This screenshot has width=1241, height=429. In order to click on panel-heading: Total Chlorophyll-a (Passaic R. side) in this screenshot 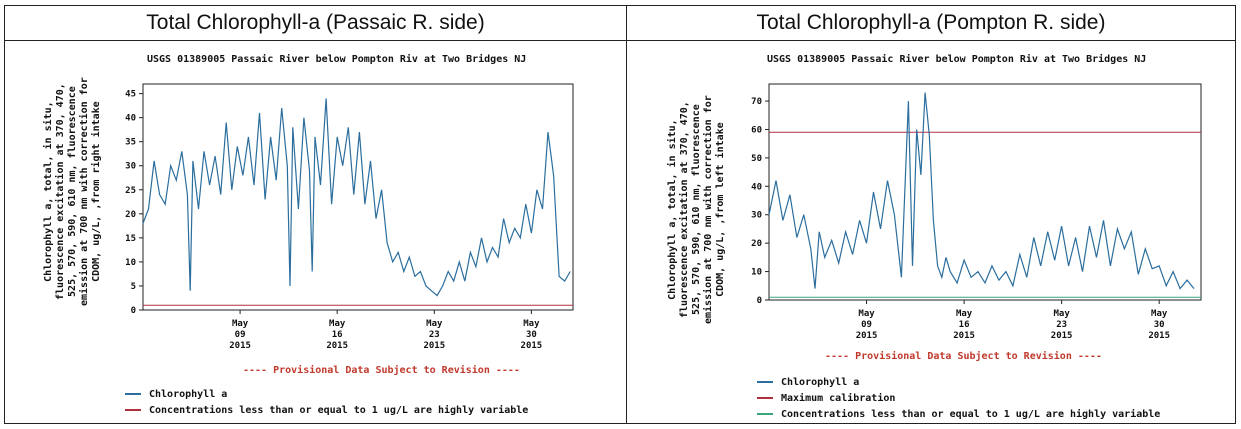, I will do `click(315, 23)`.